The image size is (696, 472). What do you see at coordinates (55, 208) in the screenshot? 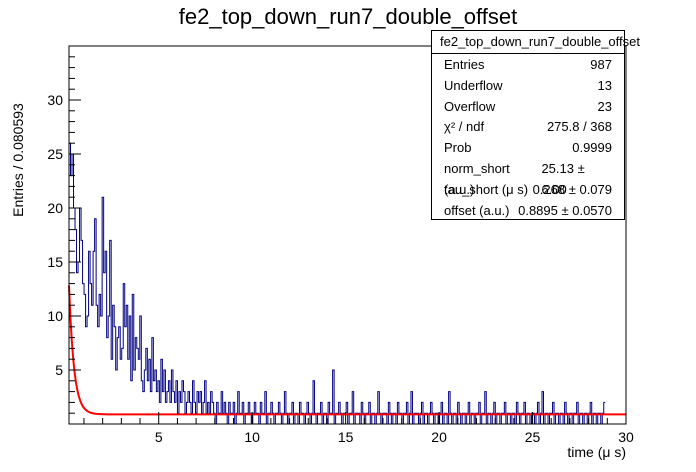
I see `y-tick-label: 20` at bounding box center [55, 208].